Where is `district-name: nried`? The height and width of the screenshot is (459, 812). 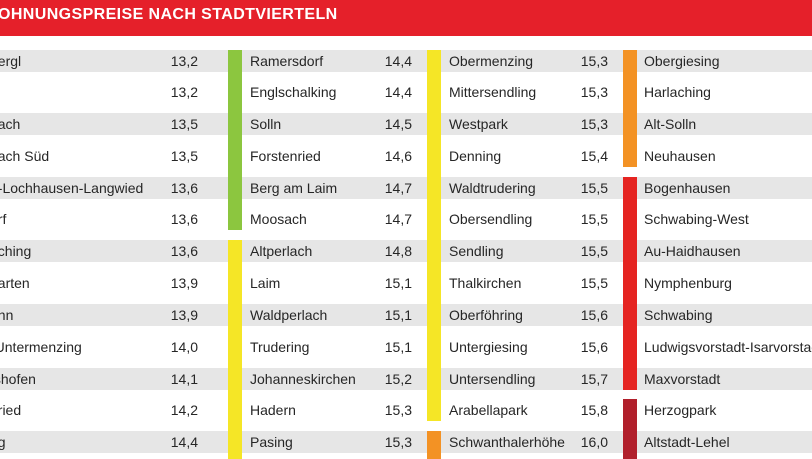 district-name: nried is located at coordinates (11, 410).